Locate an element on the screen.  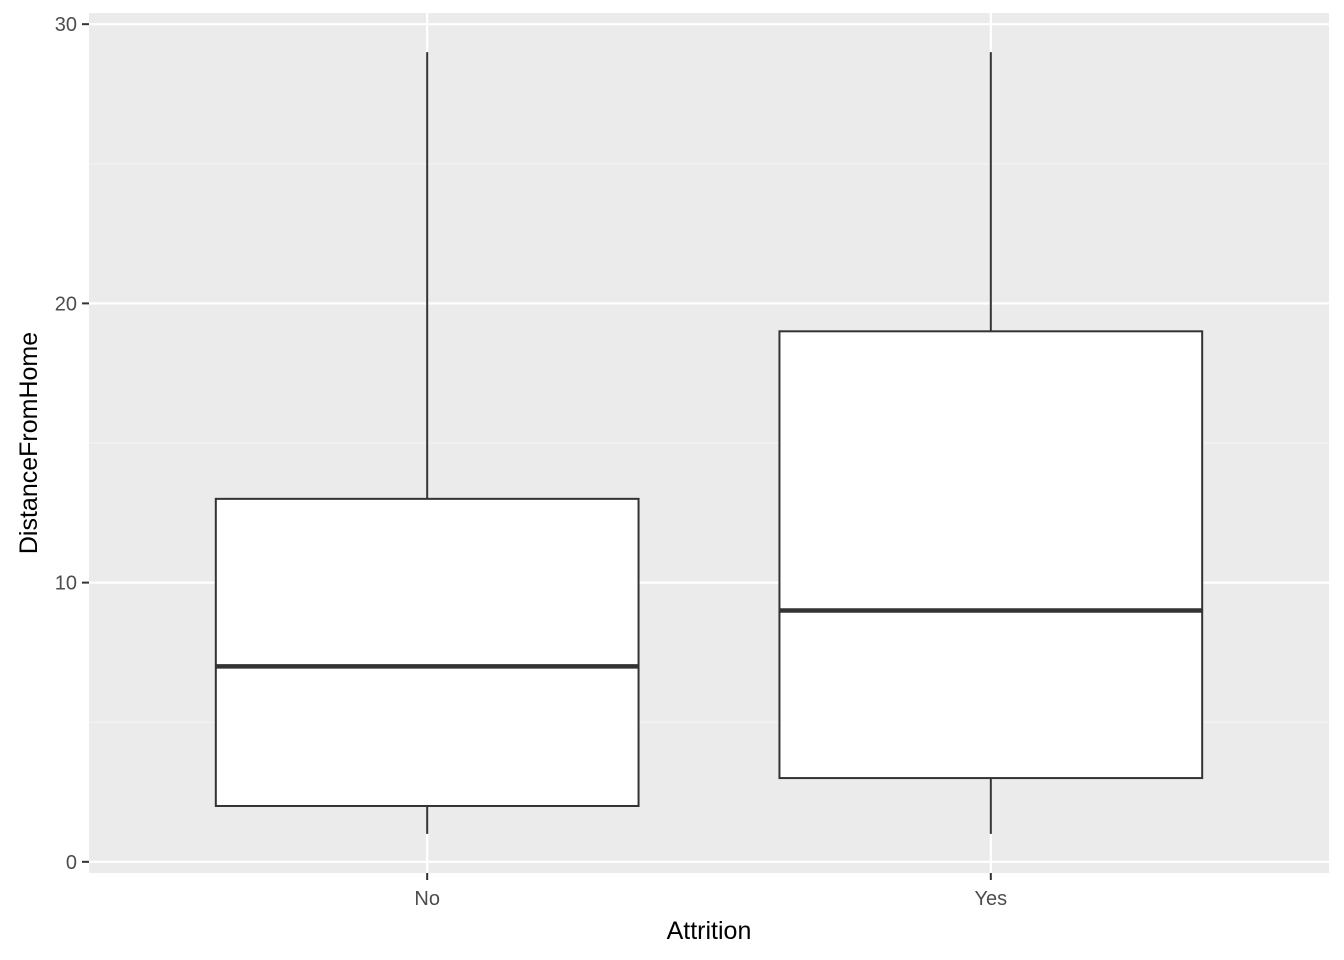
y-tick-label: 30 is located at coordinates (66, 25).